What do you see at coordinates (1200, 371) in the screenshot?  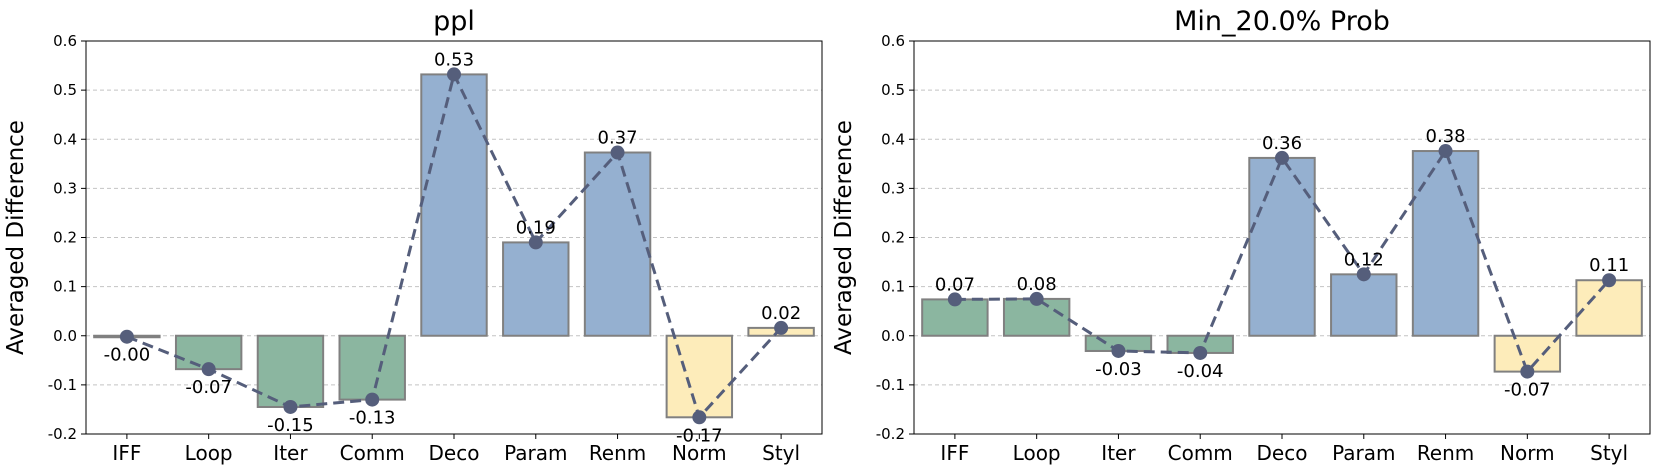 I see `data-label: -0.04` at bounding box center [1200, 371].